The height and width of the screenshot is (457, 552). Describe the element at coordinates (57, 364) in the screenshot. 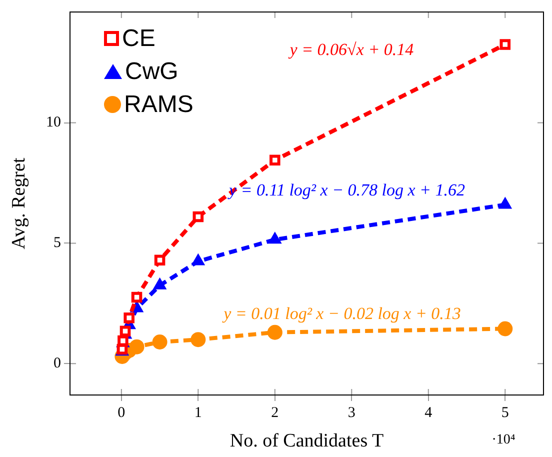

I see `y-tick-label: 0` at that location.